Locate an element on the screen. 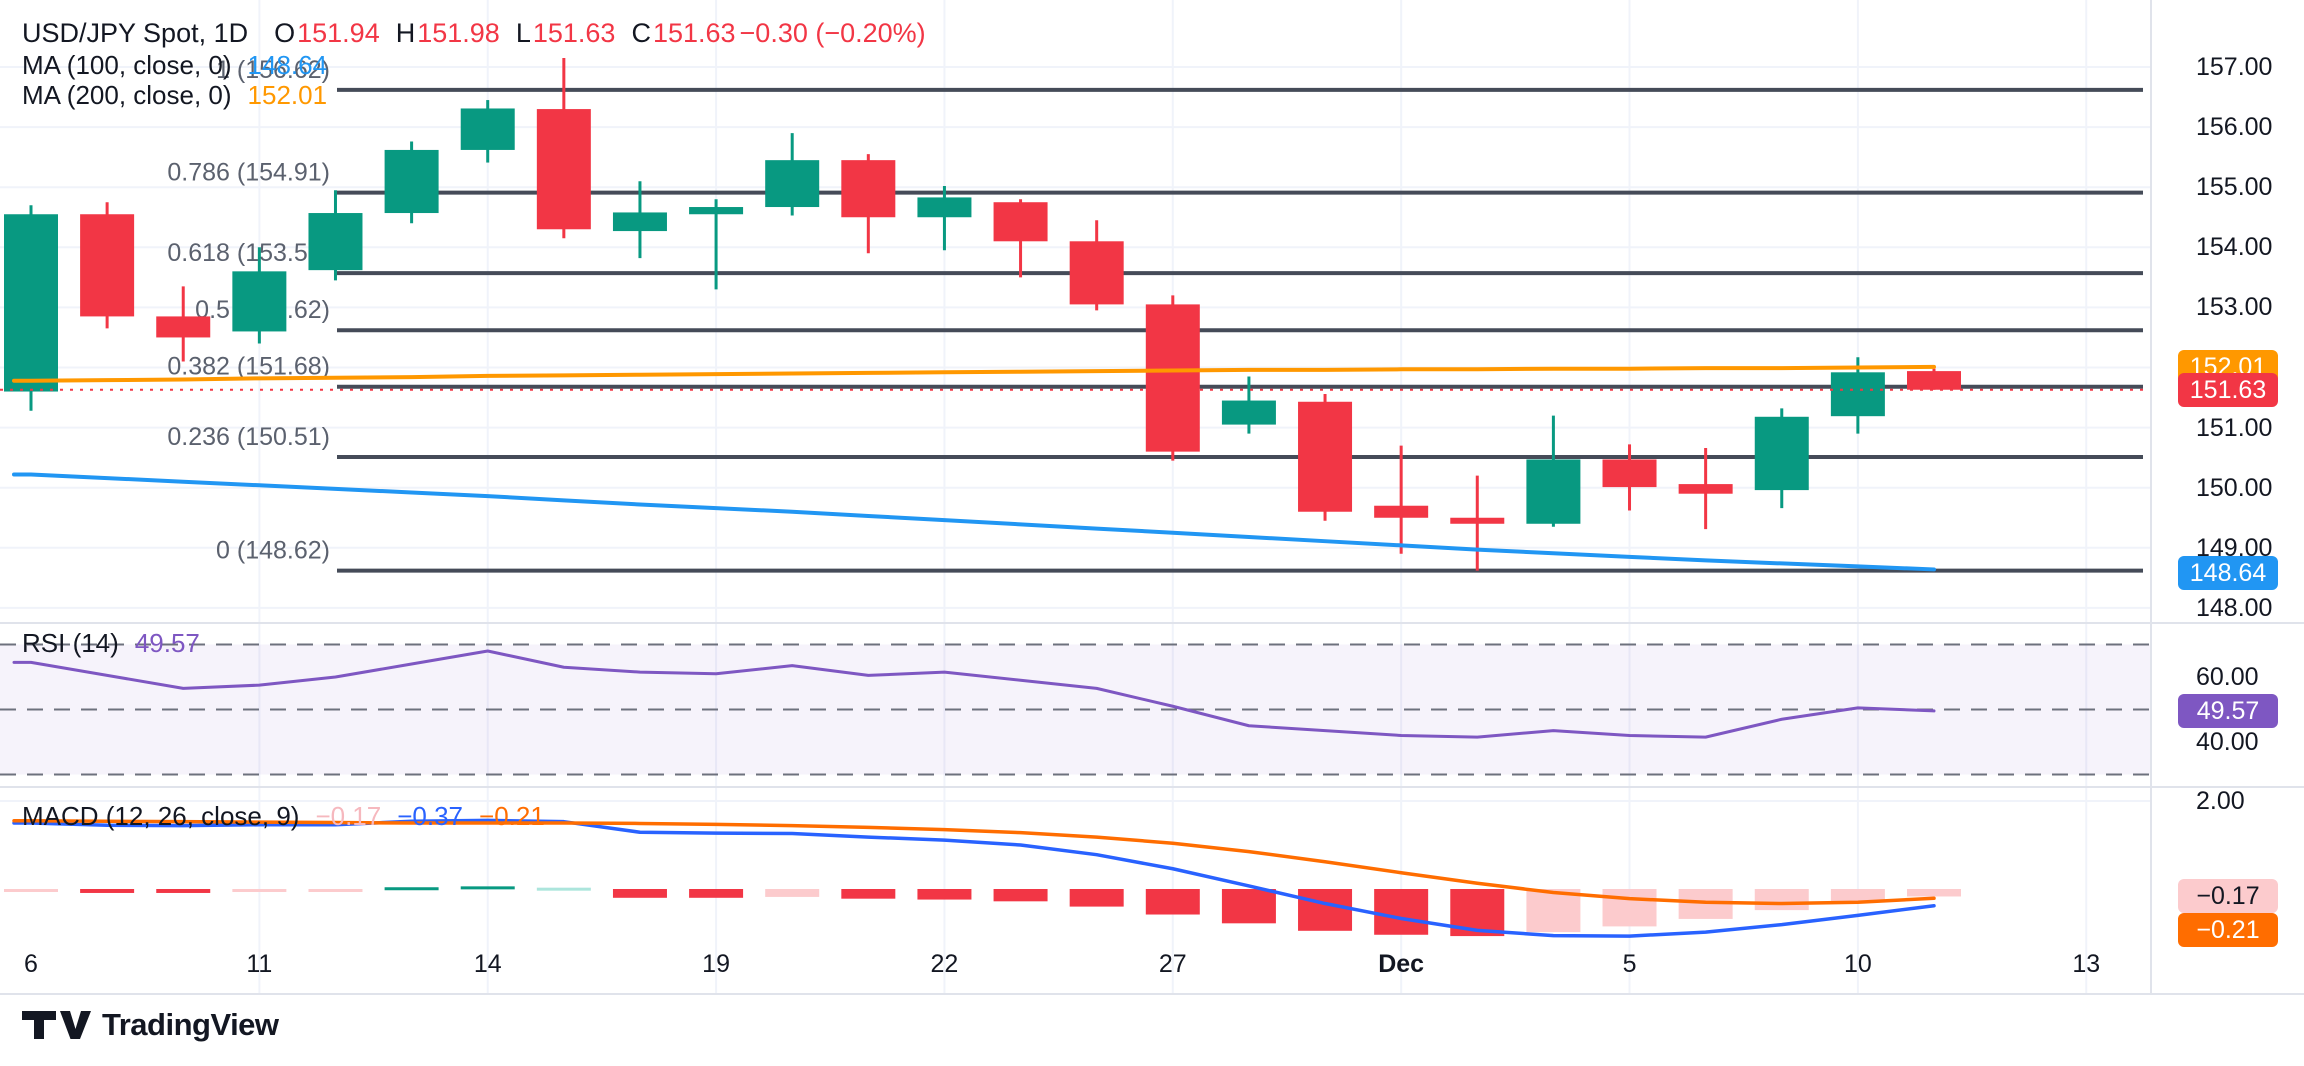 This screenshot has height=1066, width=2304. rsi-band is located at coordinates (1075, 709).